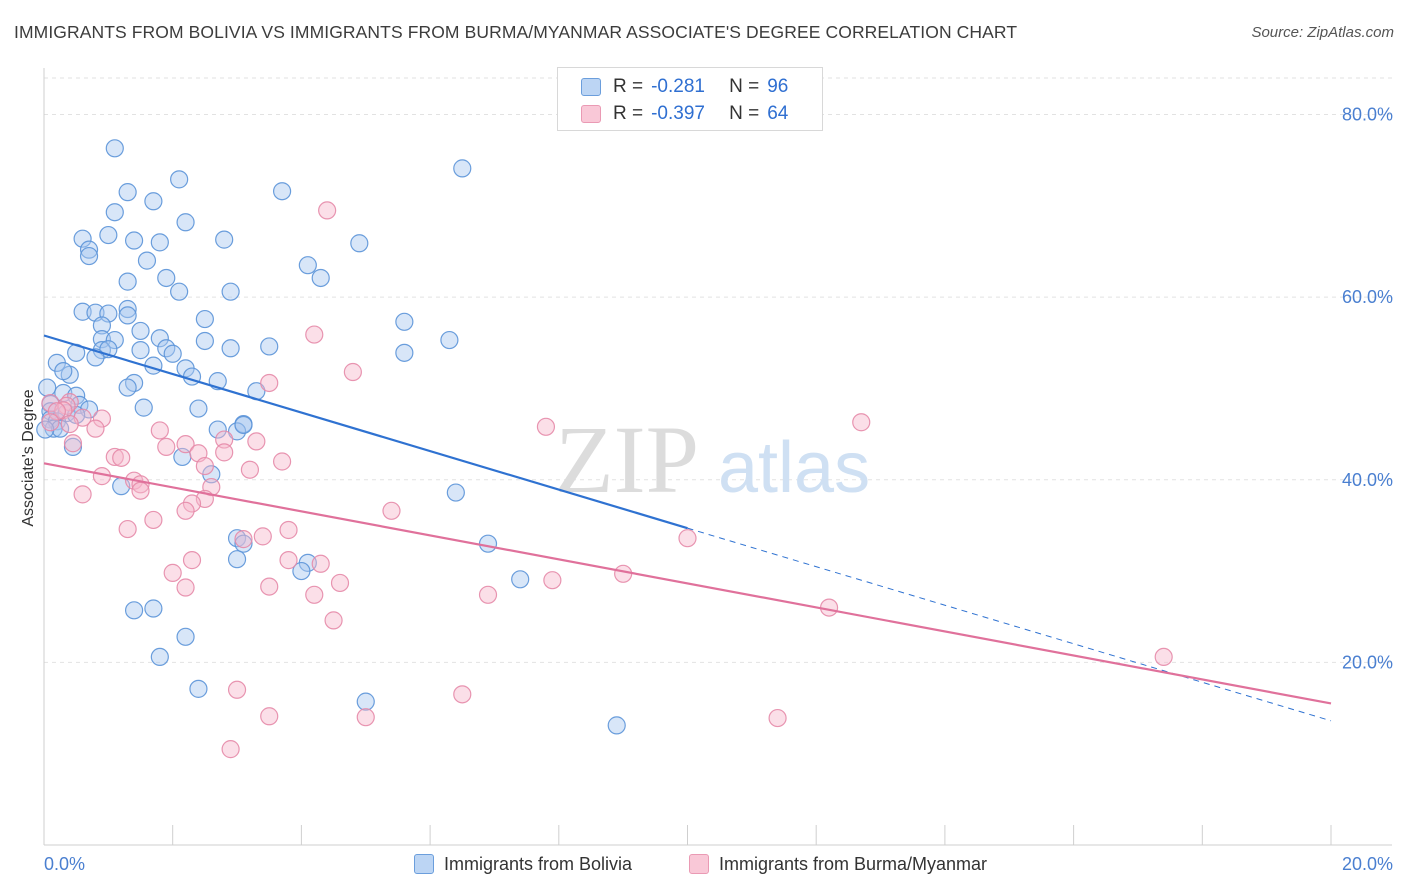 This screenshot has width=1406, height=892. I want to click on bottom-legend-swatch-burma, so click(699, 864).